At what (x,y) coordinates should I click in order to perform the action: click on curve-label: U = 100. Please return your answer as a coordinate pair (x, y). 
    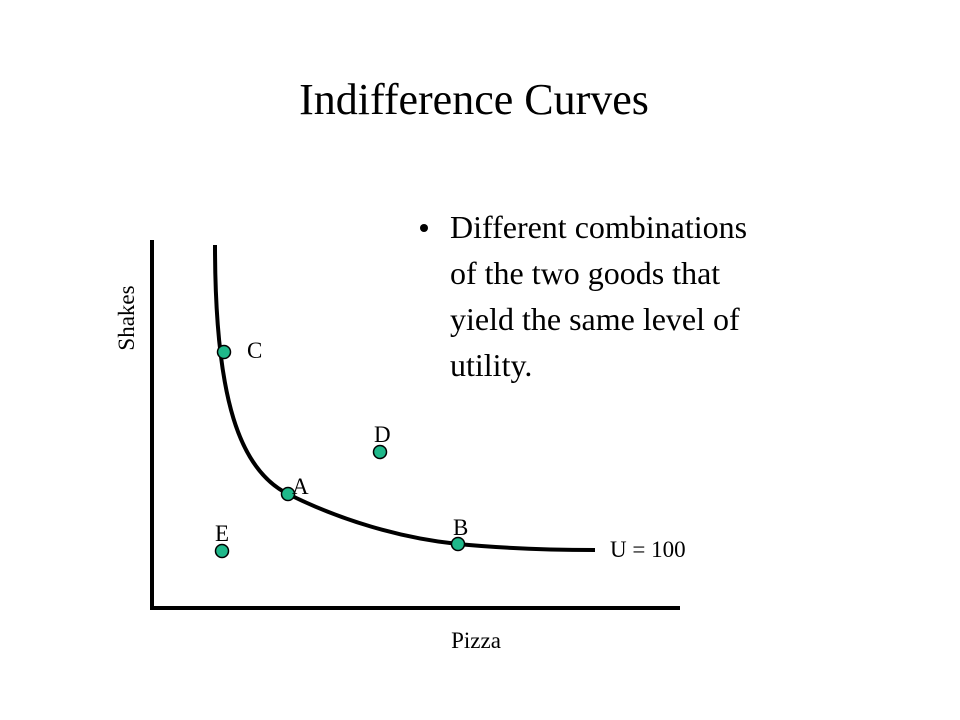
    Looking at the image, I should click on (648, 549).